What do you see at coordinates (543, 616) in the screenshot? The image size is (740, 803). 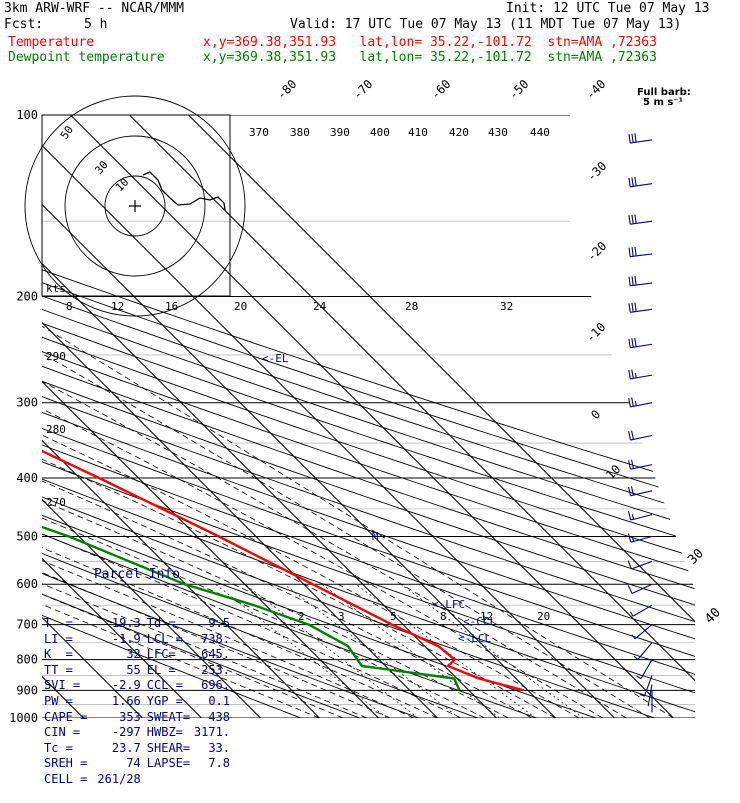 I see `mixing-ratio-label: 20` at bounding box center [543, 616].